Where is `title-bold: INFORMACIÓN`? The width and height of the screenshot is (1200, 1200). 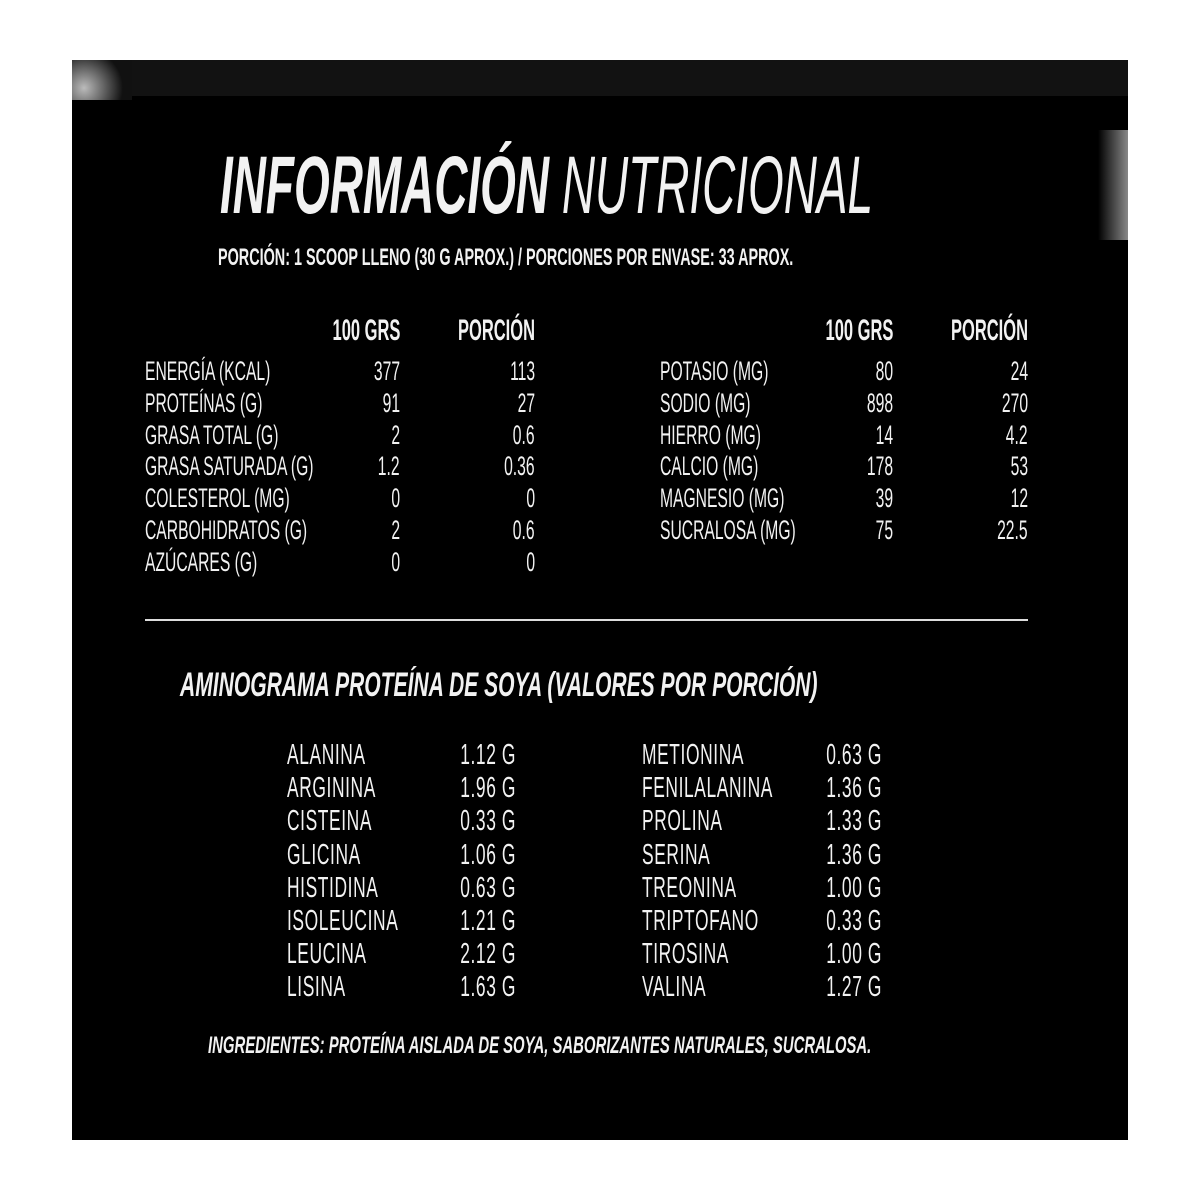
title-bold: INFORMACIÓN is located at coordinates (385, 185).